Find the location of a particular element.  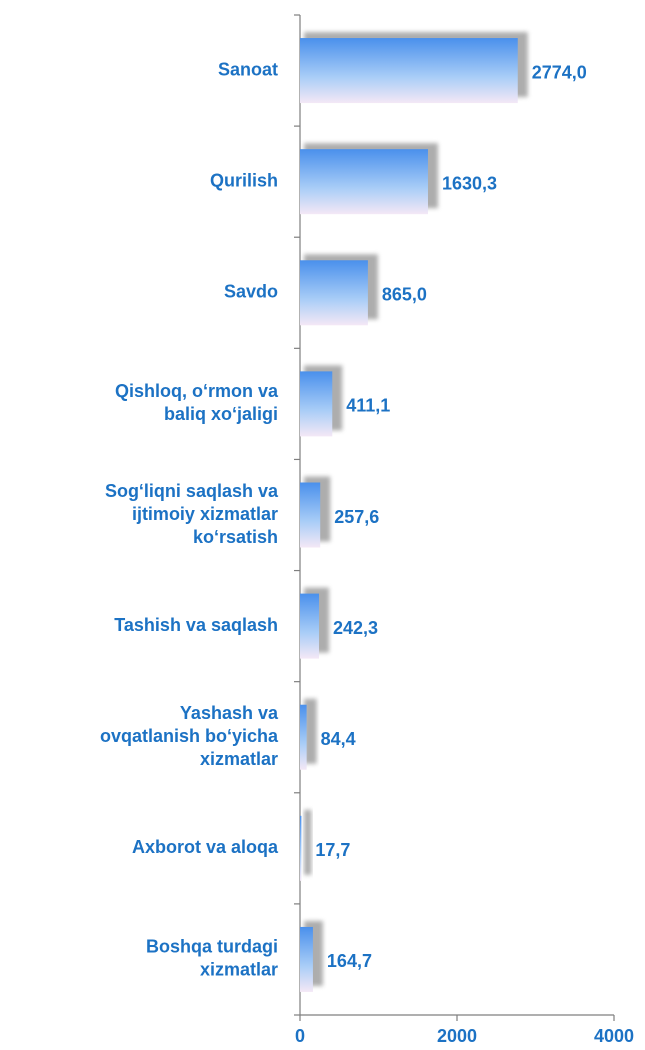

x-tick-label: 4000 is located at coordinates (614, 1036).